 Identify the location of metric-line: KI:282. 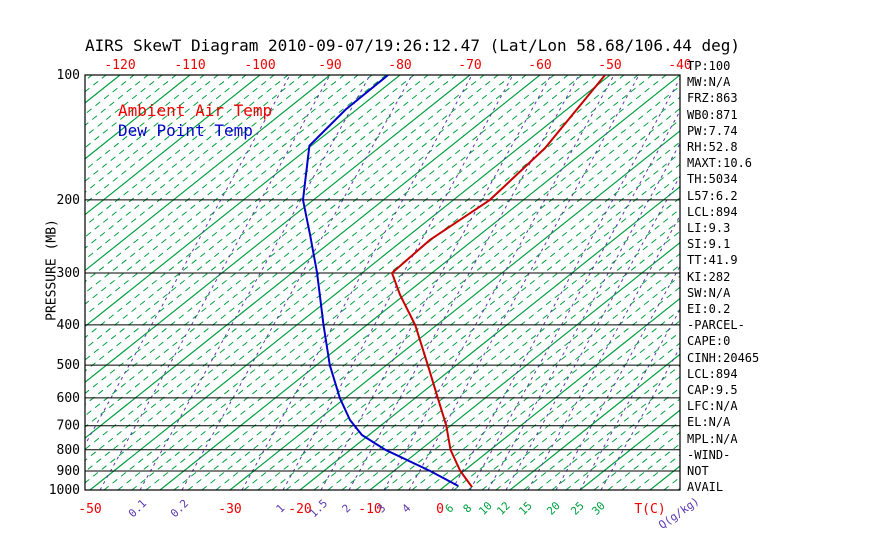
(709, 276).